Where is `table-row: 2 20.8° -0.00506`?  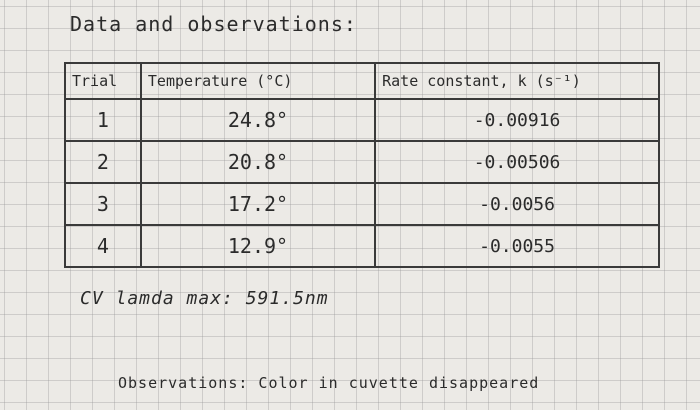
table-row: 2 20.8° -0.00506 is located at coordinates (362, 162).